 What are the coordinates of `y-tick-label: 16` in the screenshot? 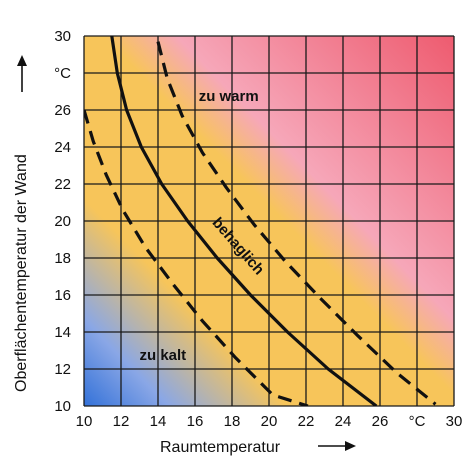 It's located at (62, 295).